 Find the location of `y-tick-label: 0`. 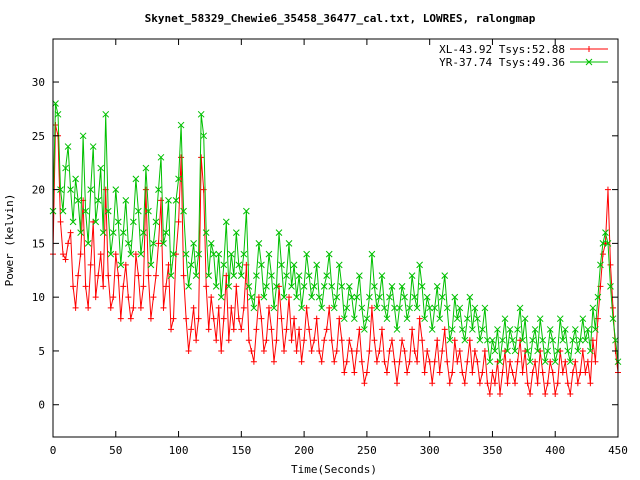

y-tick-label: 0 is located at coordinates (41, 405).